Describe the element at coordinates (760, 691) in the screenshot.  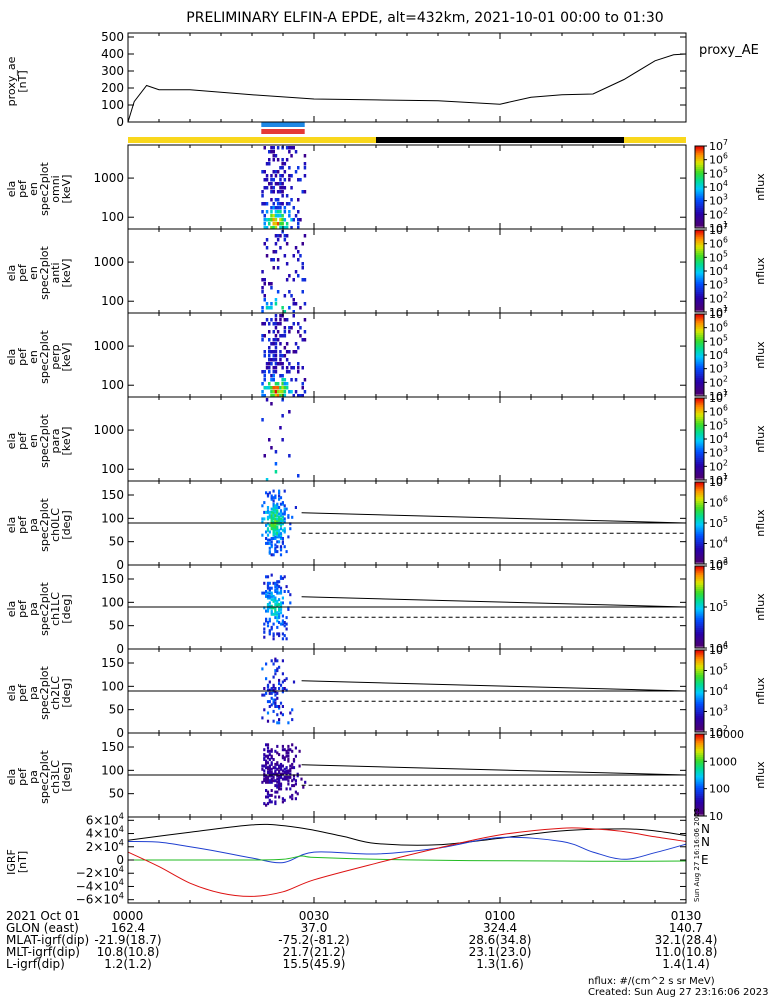
I see `colorbar-label: nflux` at that location.